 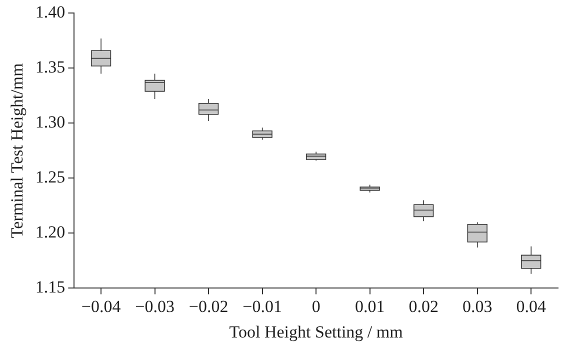 I want to click on x-tick-label: 0, so click(x=316, y=306).